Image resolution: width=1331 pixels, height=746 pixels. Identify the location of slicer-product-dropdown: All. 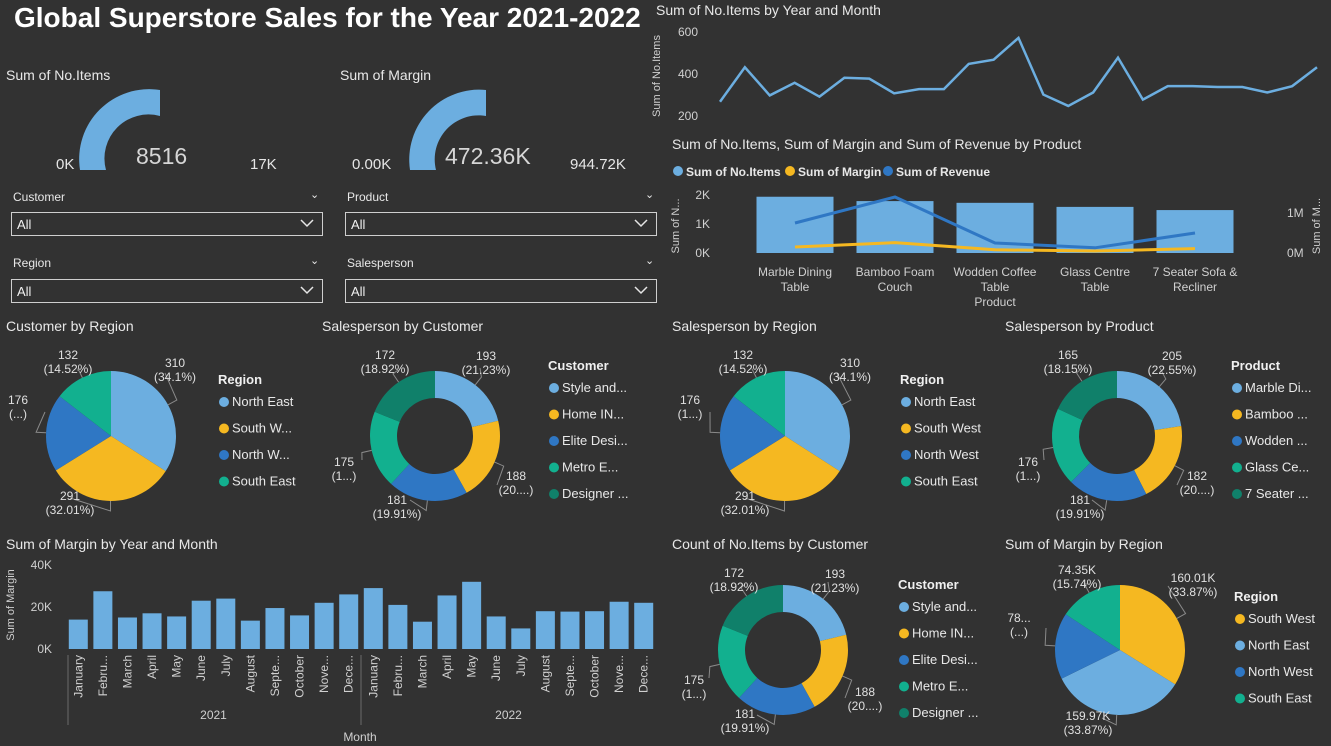
(501, 224).